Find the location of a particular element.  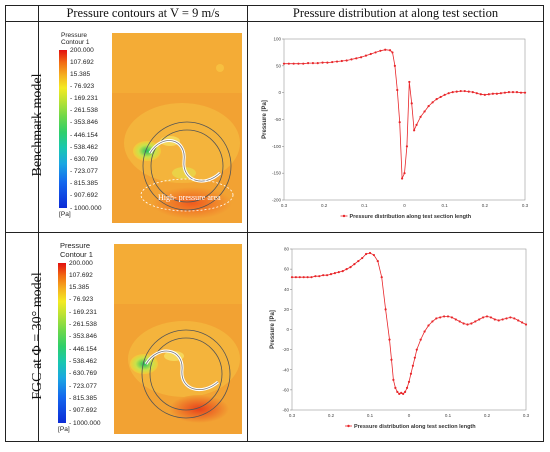

y-tick-label: 100 is located at coordinates (277, 39).